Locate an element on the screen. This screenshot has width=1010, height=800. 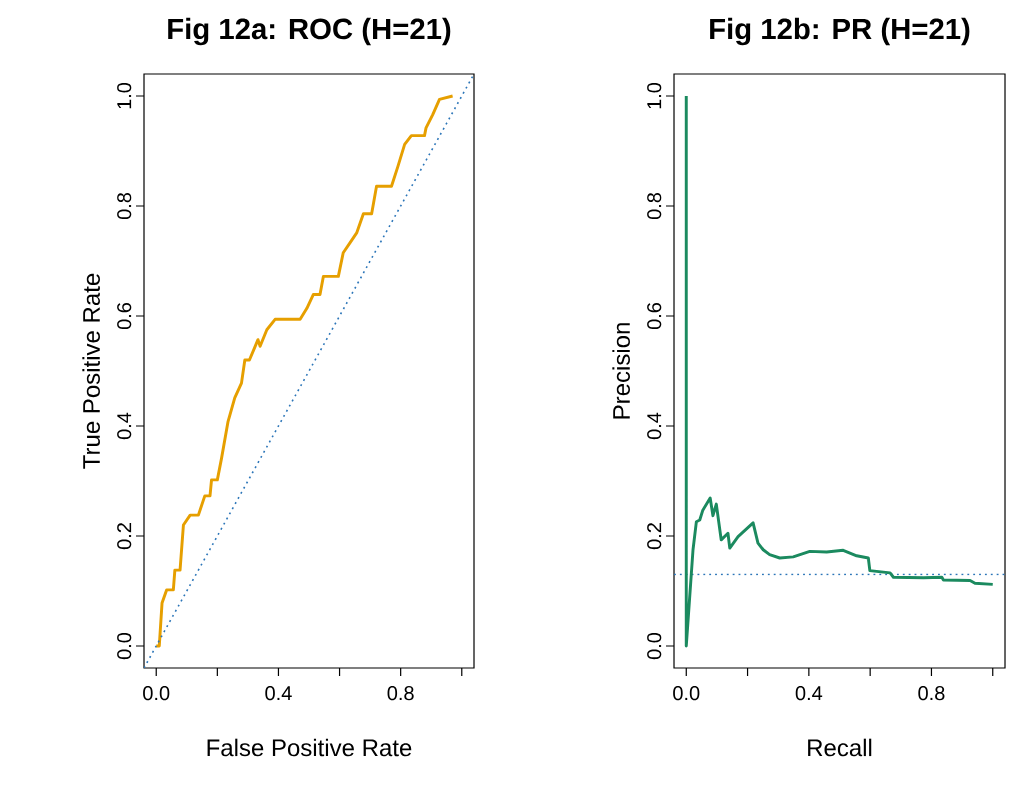
chart-title: Fig 12b: PR (H=21) is located at coordinates (840, 31).